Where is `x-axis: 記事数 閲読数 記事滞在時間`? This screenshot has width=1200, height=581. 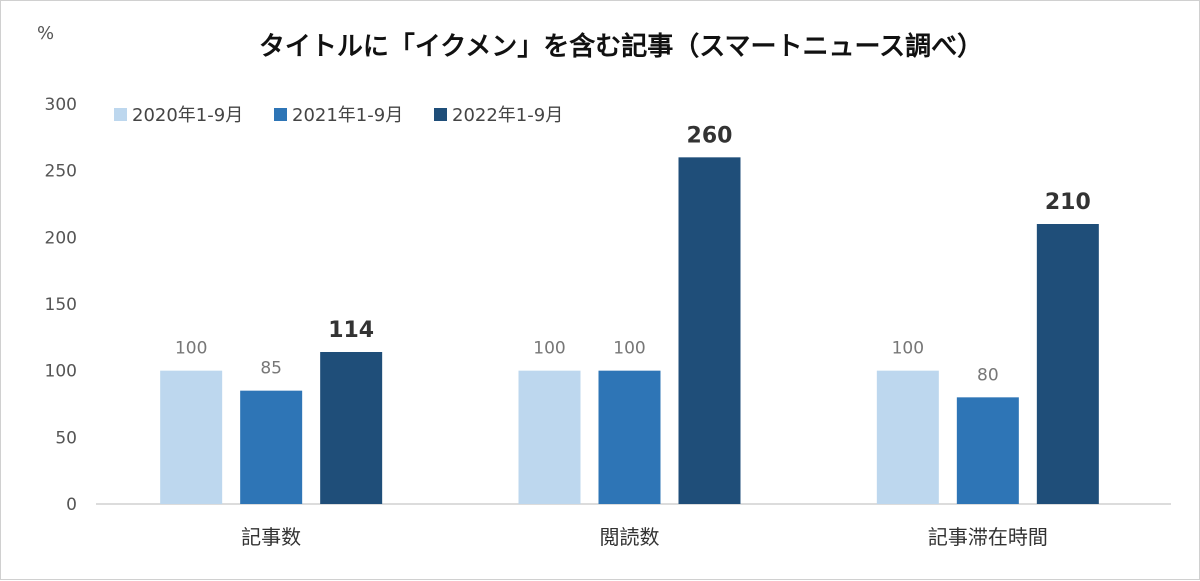 x-axis: 記事数 閲読数 記事滞在時間 is located at coordinates (644, 537).